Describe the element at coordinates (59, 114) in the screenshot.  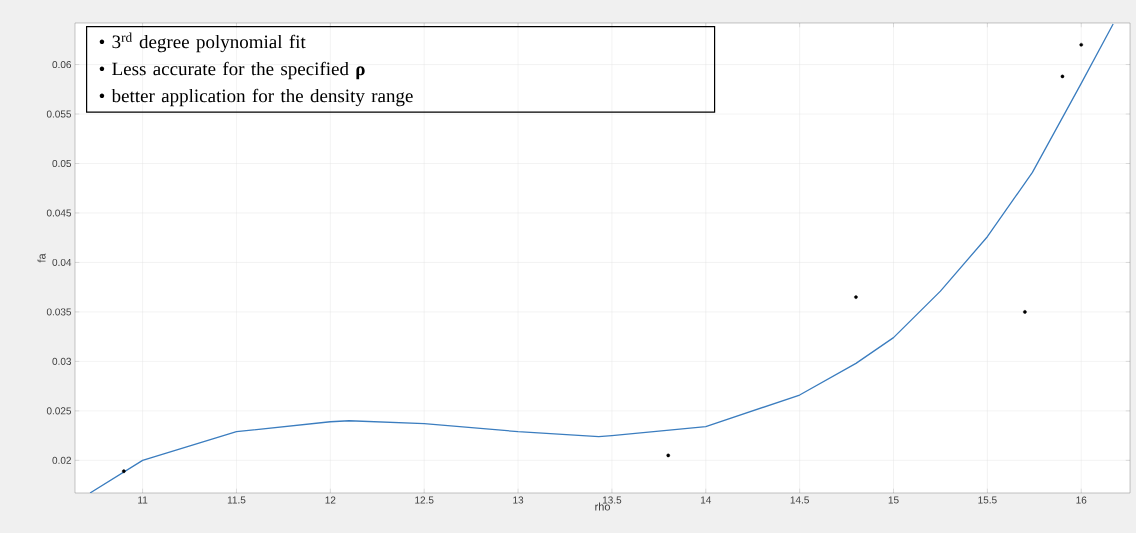
I see `y-tick-label: 0.055` at that location.